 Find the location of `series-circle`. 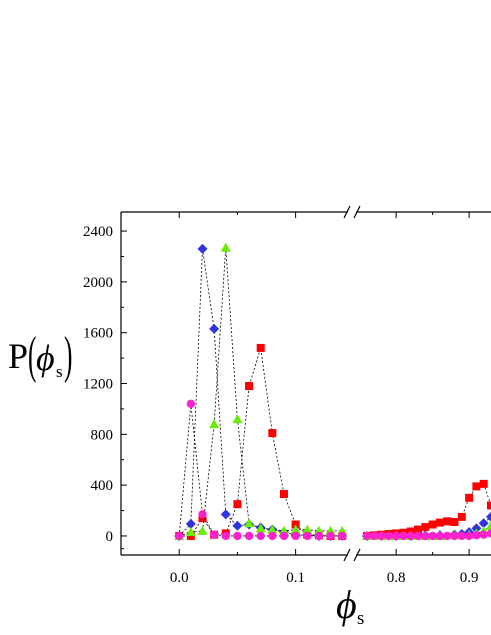

series-circle is located at coordinates (333, 470).